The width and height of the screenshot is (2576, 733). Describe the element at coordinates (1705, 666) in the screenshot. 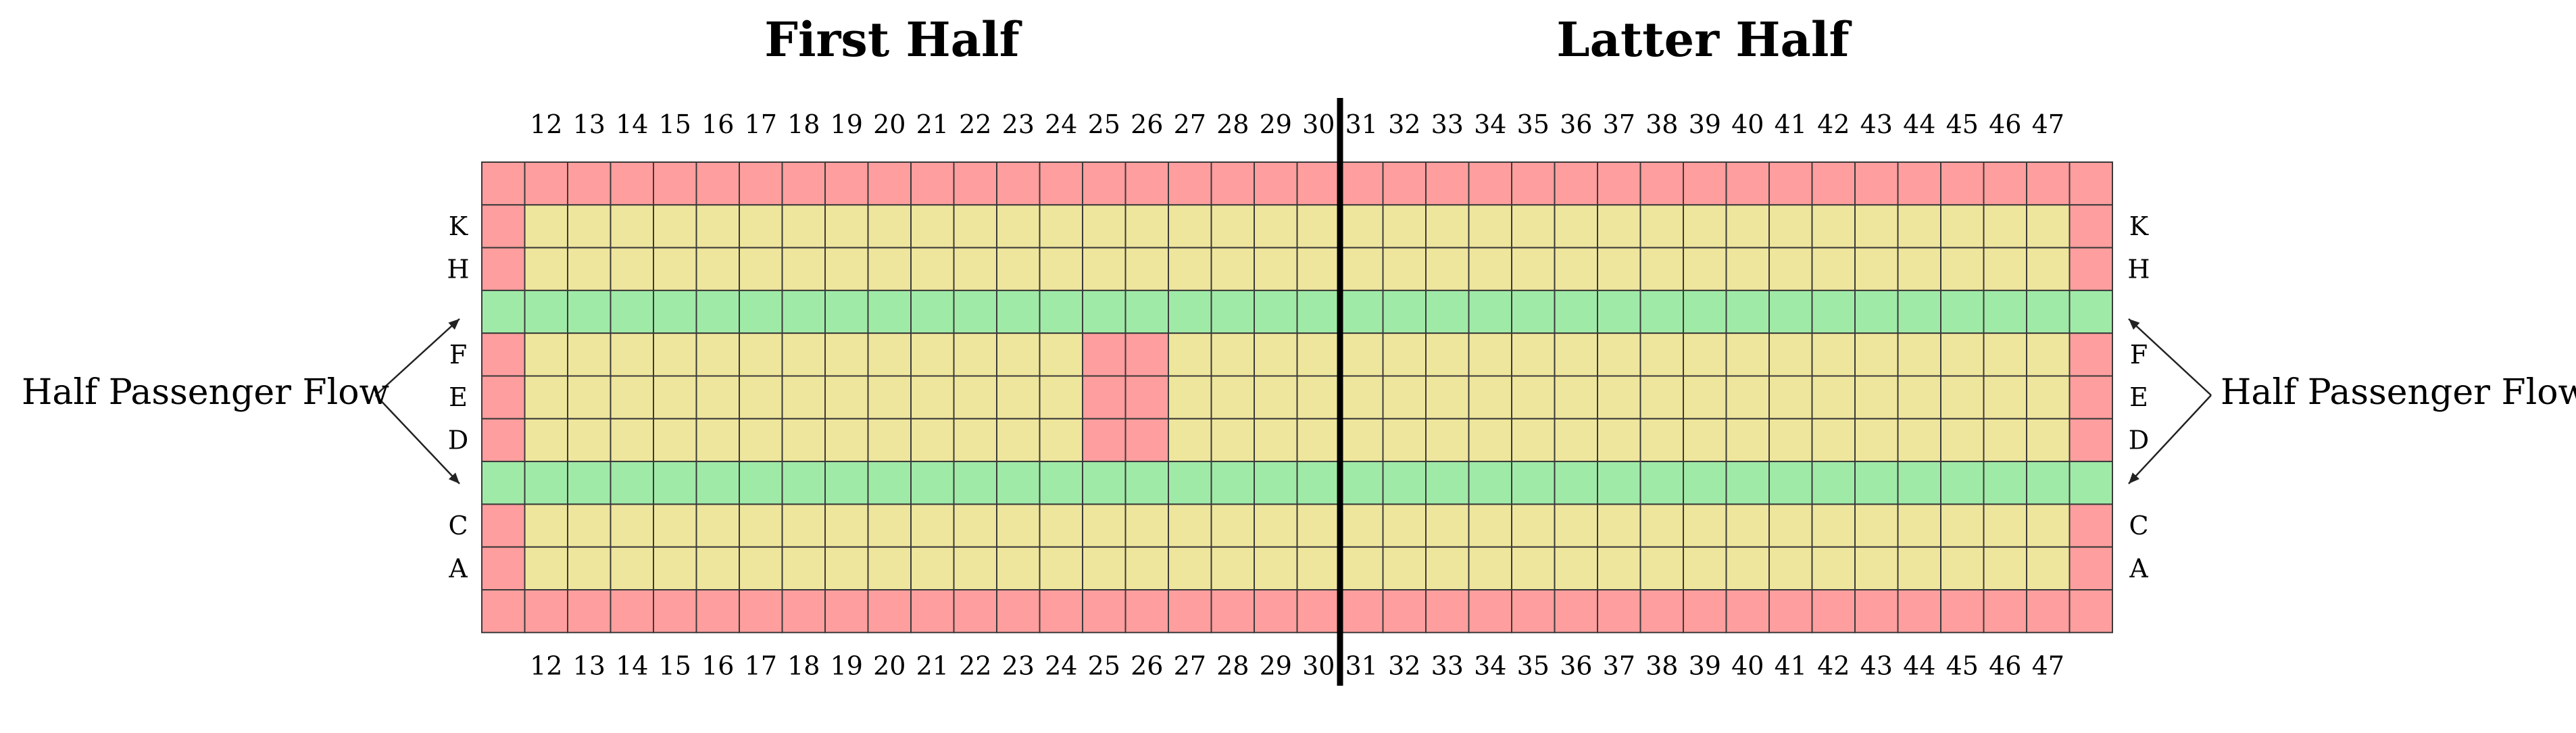

I see `col-number-bottom-39: 39` at that location.